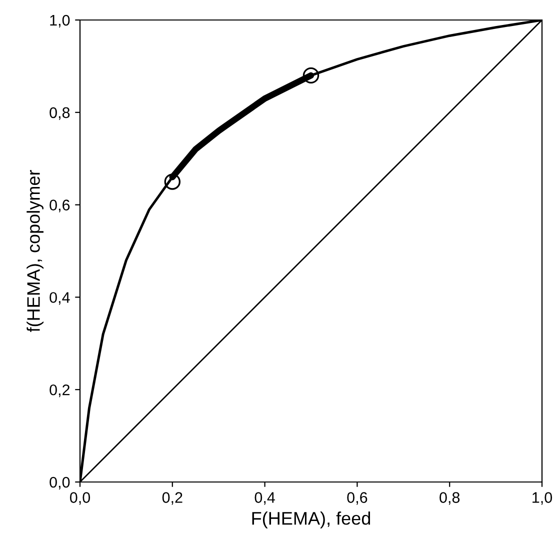 The height and width of the screenshot is (540, 560). Describe the element at coordinates (80, 498) in the screenshot. I see `x-tick-label: 0,0` at that location.